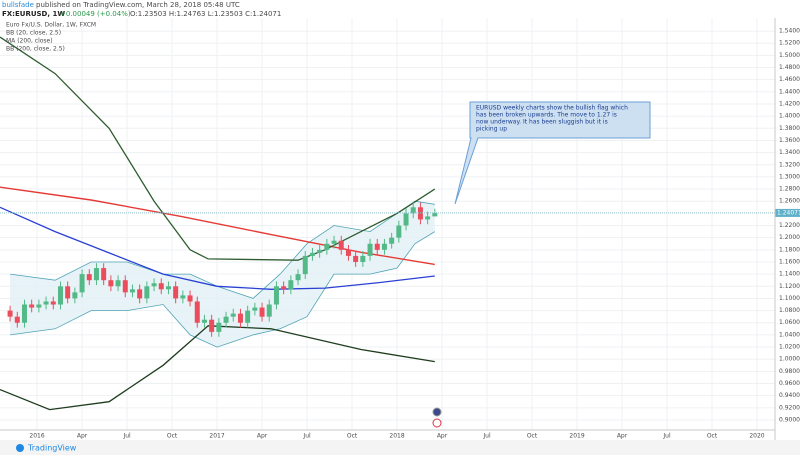  Describe the element at coordinates (491, 129) in the screenshot. I see `annotation-line: picking up` at that location.